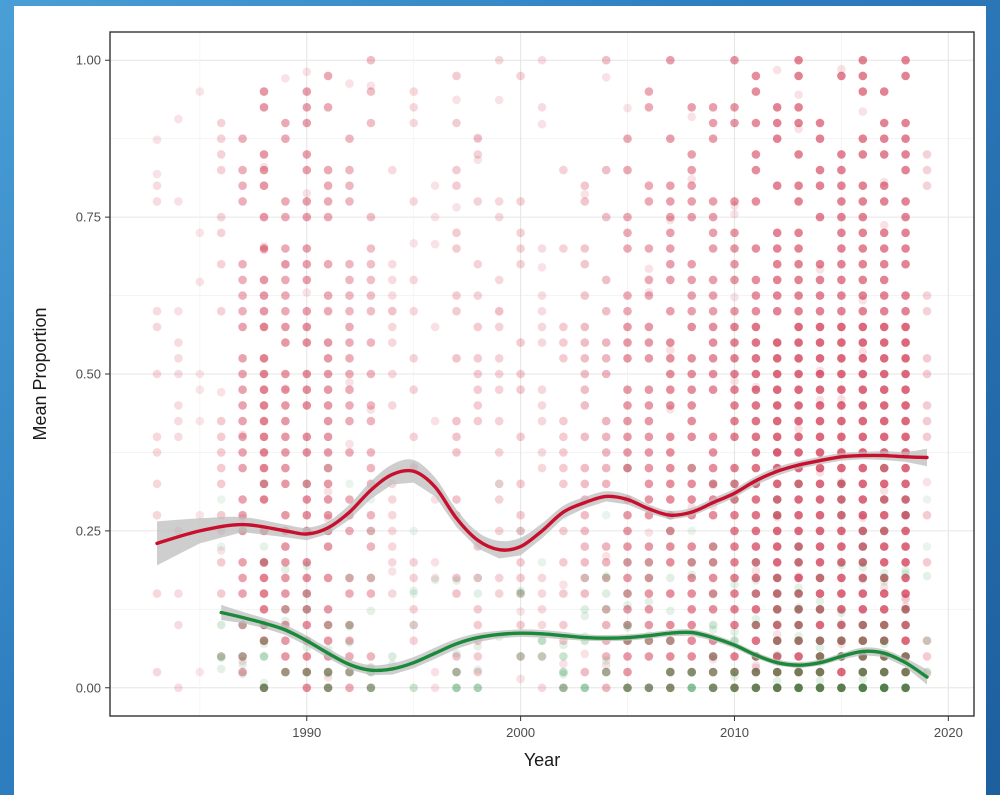  What do you see at coordinates (88, 217) in the screenshot?
I see `y-tick-label: 0.75` at bounding box center [88, 217].